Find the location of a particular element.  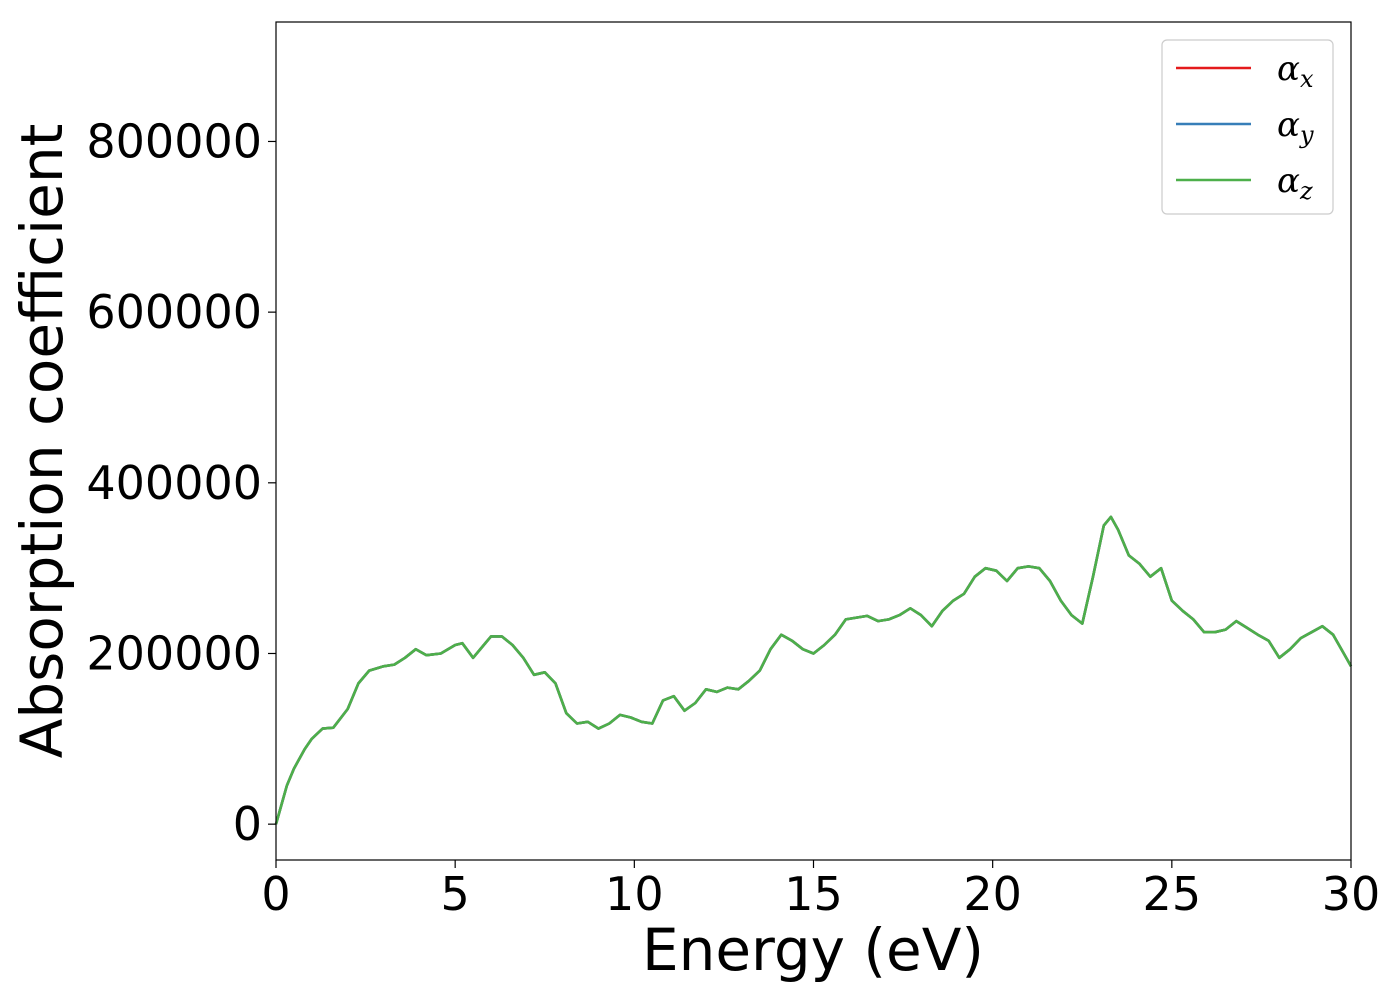

legend-frame is located at coordinates (1247, 127).